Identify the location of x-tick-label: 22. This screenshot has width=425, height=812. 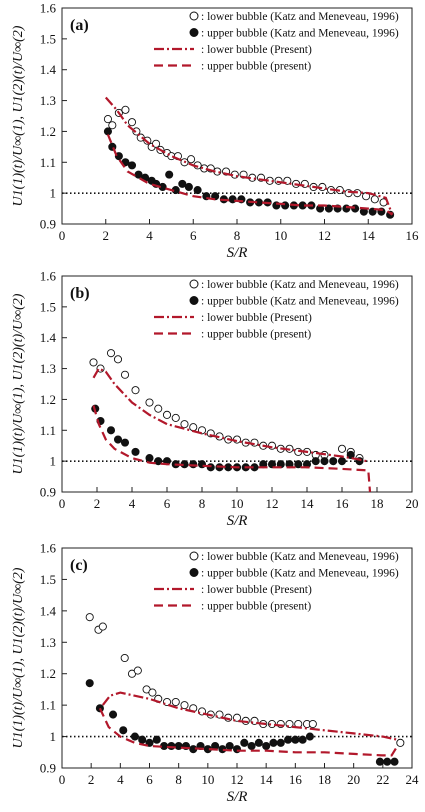
(382, 779).